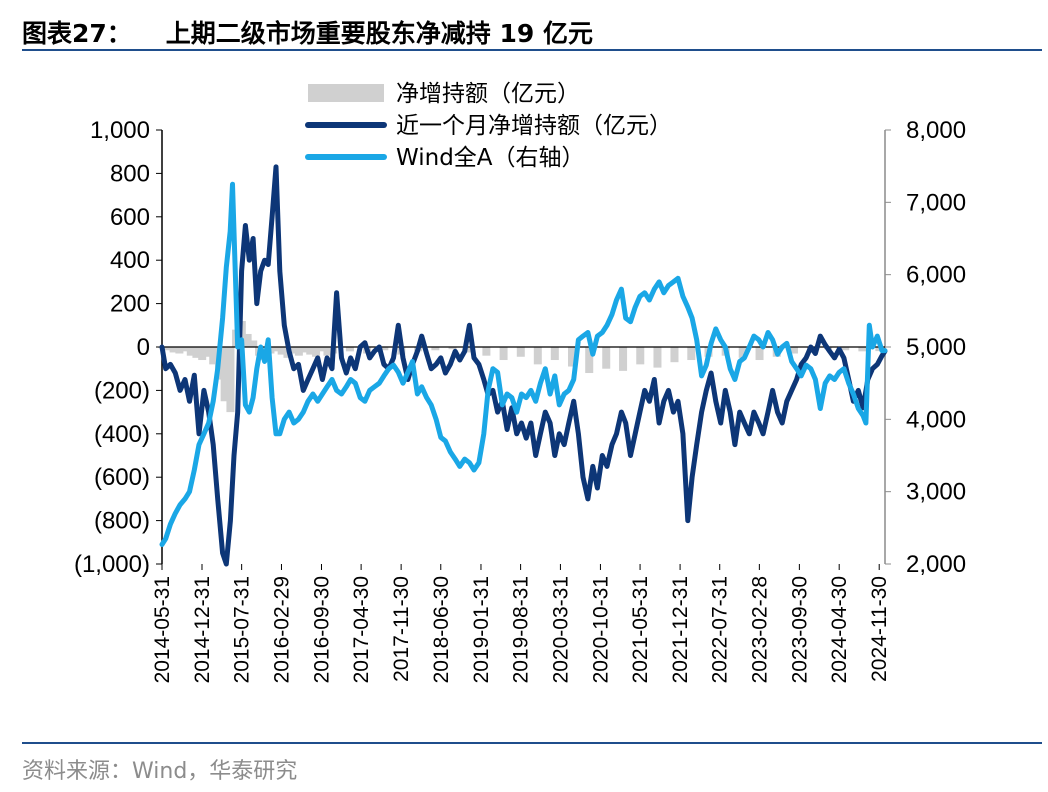  Describe the element at coordinates (122, 477) in the screenshot. I see `left-axis-label: (600)` at that location.